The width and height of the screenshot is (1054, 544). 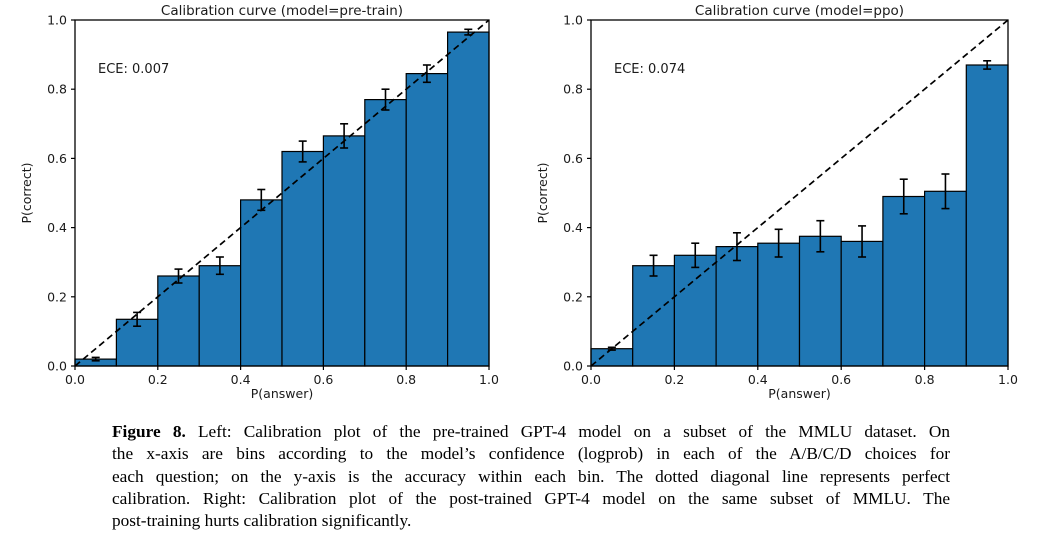 I want to click on pretrain-y-axis-label: P(correct), so click(x=26, y=192).